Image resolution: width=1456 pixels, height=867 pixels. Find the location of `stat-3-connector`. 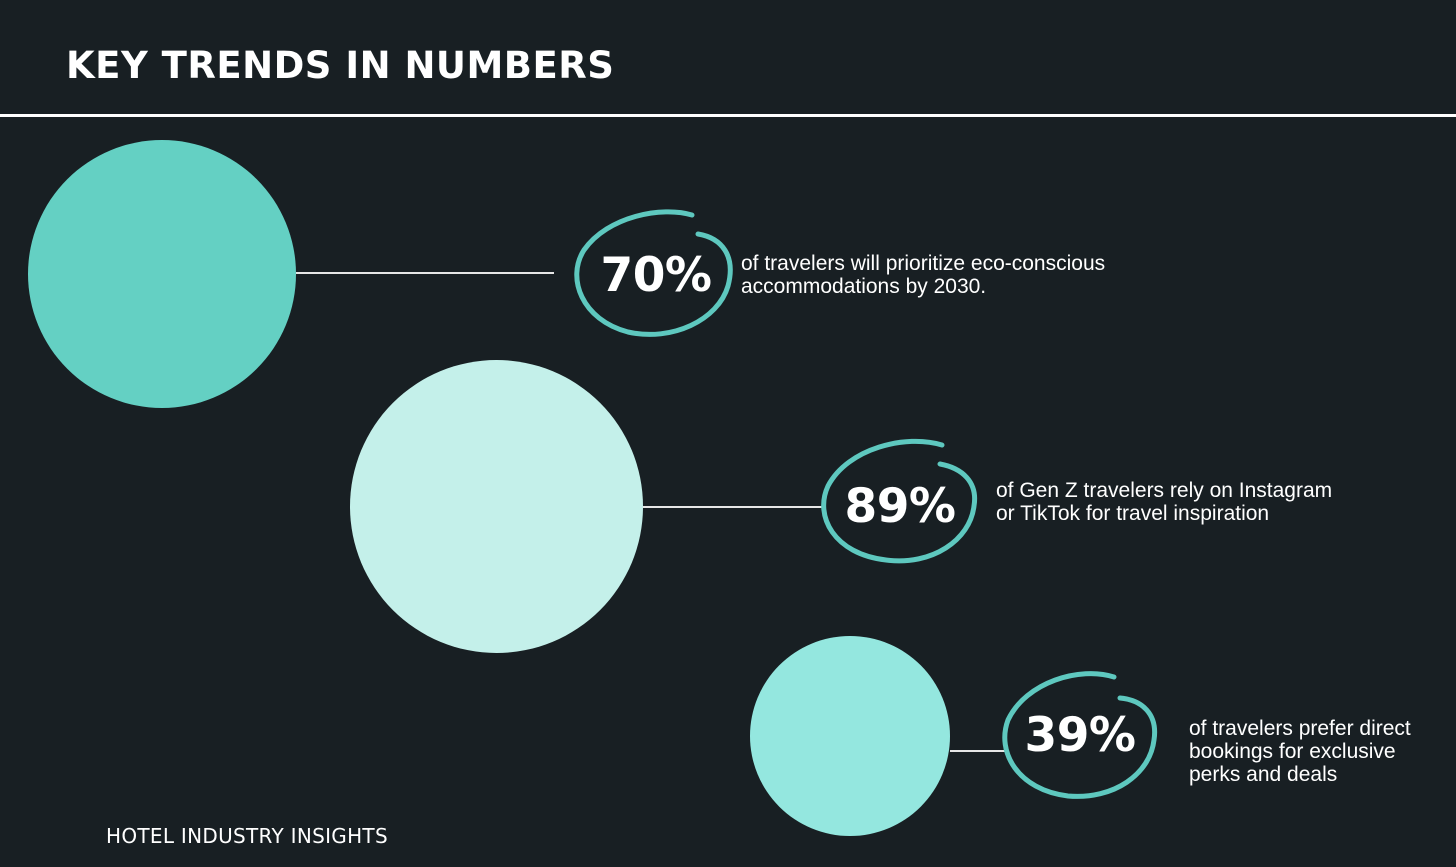

stat-3-connector is located at coordinates (979, 751).